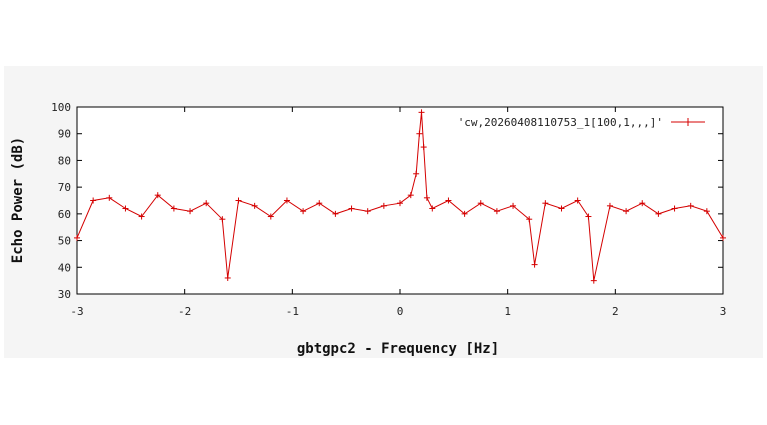  I want to click on y-tick-label: 40, so click(64, 267).